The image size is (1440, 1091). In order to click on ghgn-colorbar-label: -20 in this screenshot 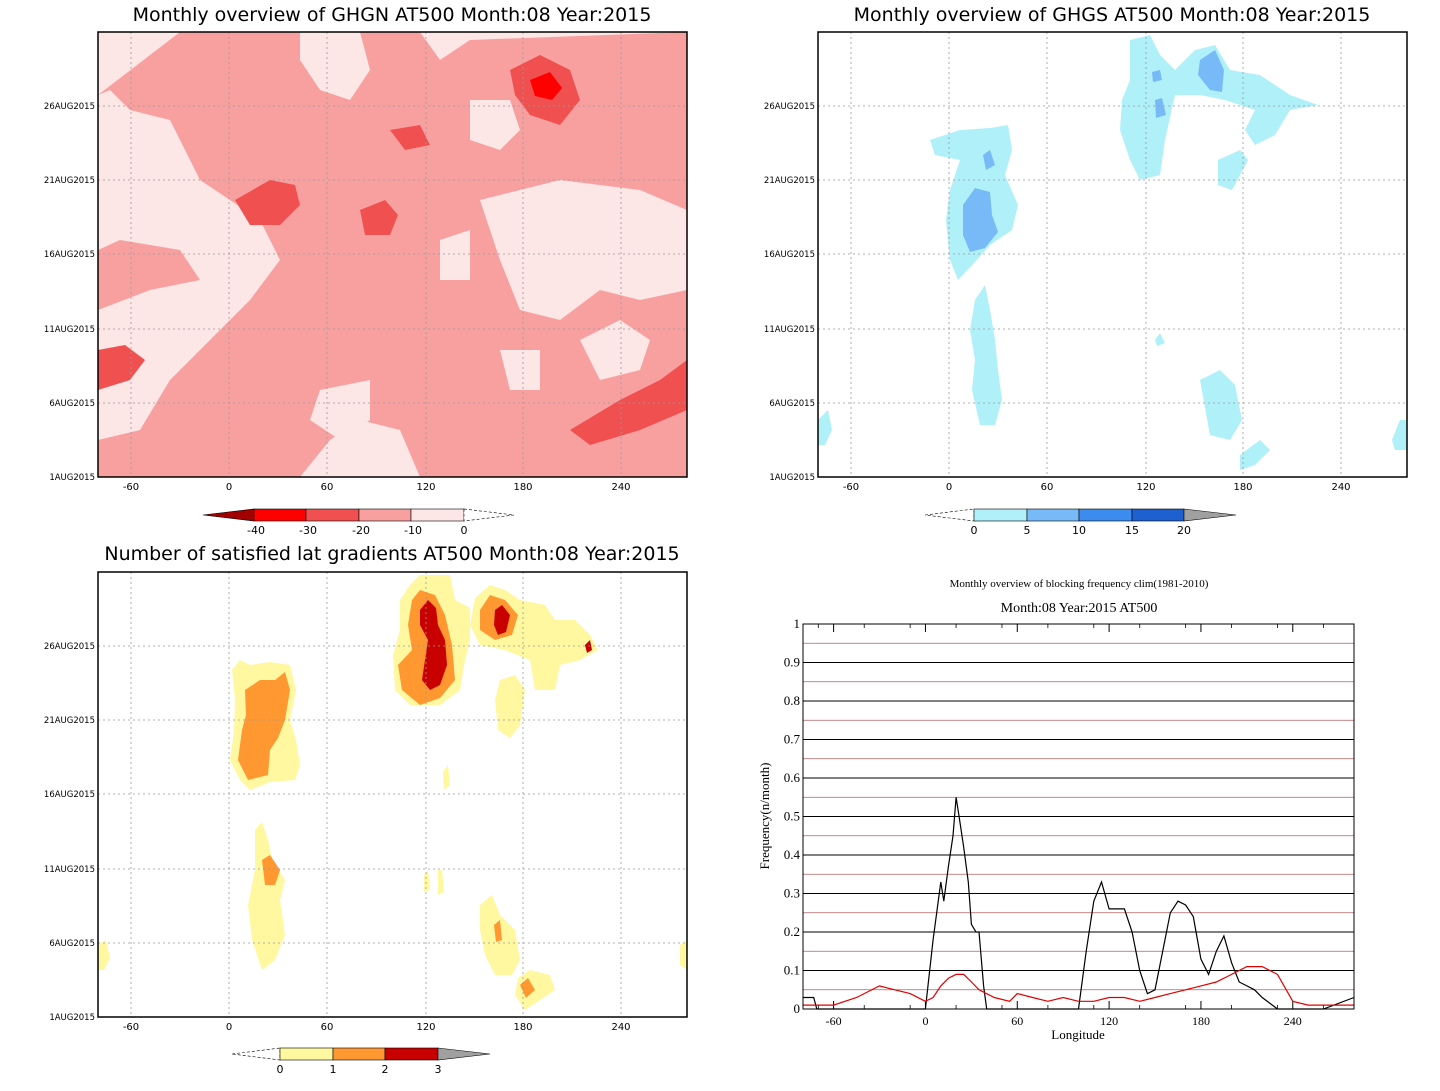, I will do `click(361, 530)`.